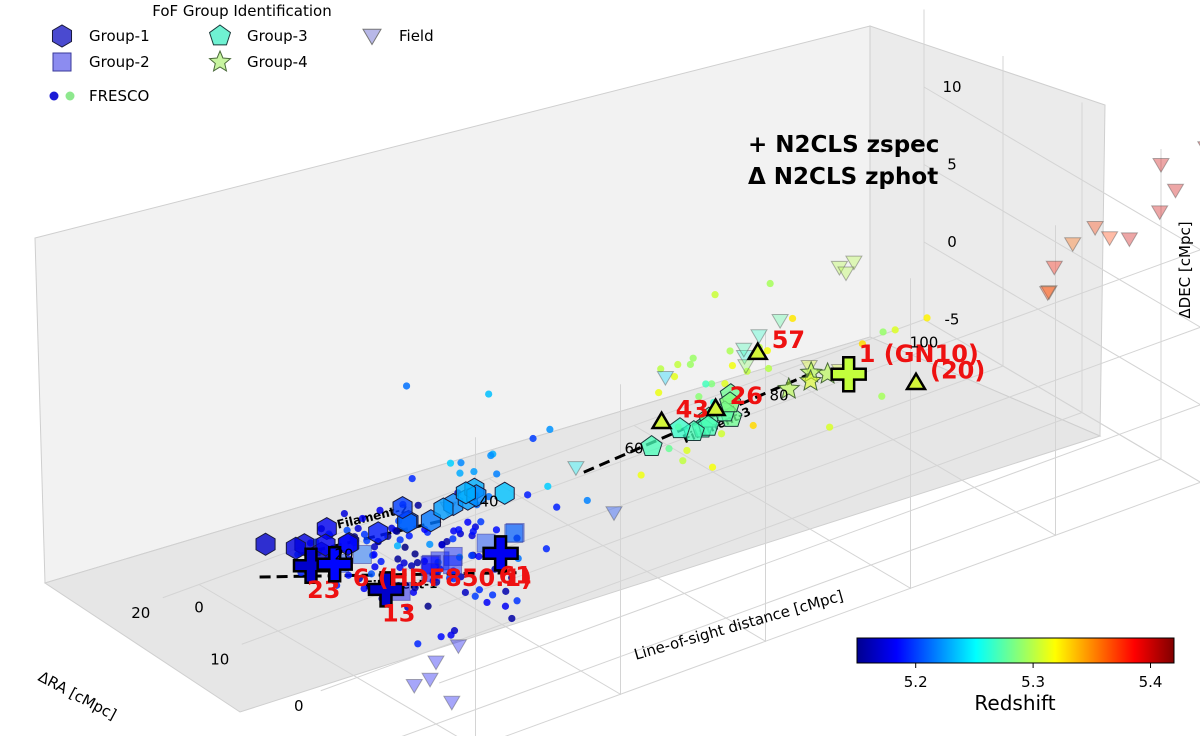  I want to click on n2cls-zphot-markers: 57 26 43 (20), so click(817, 378).